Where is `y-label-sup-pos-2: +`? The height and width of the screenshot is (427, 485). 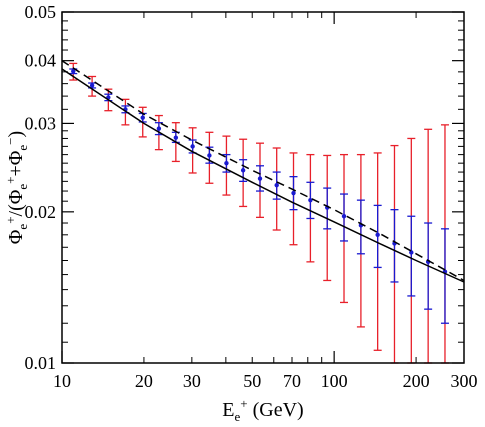 y-label-sup-pos-2: + is located at coordinates (10, 179).